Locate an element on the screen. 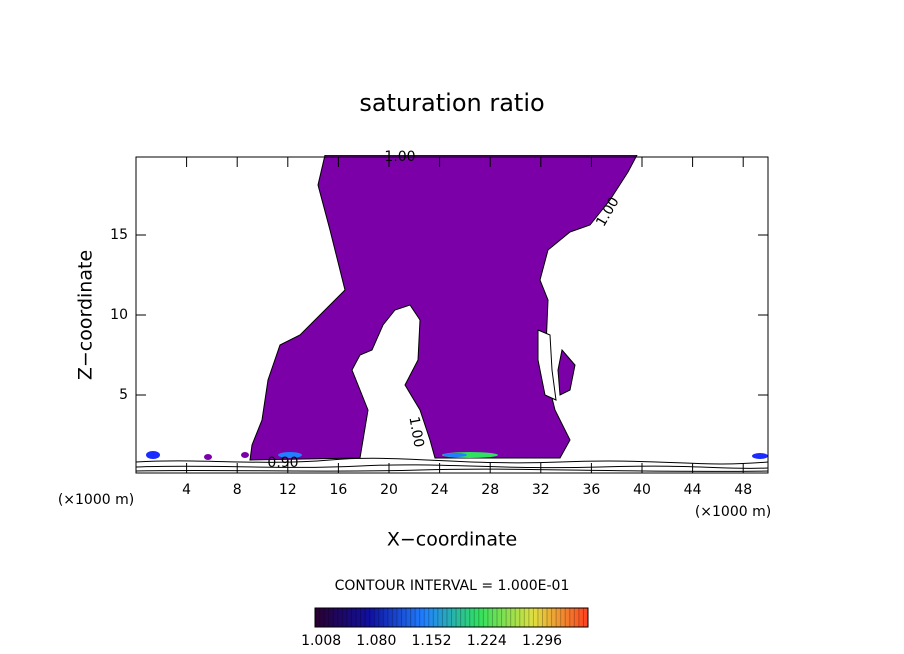 Image resolution: width=904 pixels, height=654 pixels. colorbar is located at coordinates (451, 617).